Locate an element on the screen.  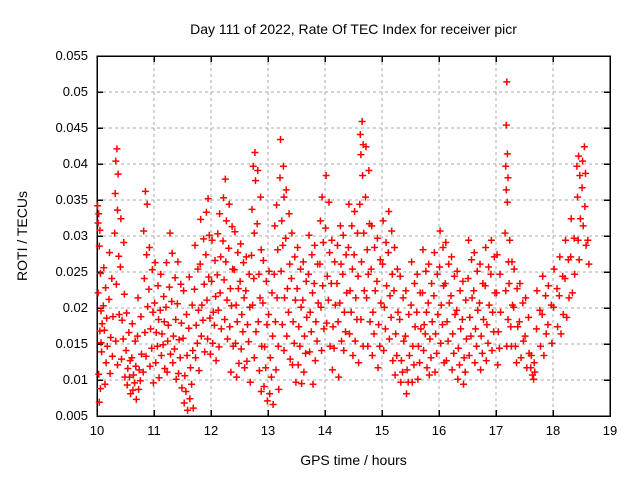
y-tick-label: 0.035 is located at coordinates (71, 199).